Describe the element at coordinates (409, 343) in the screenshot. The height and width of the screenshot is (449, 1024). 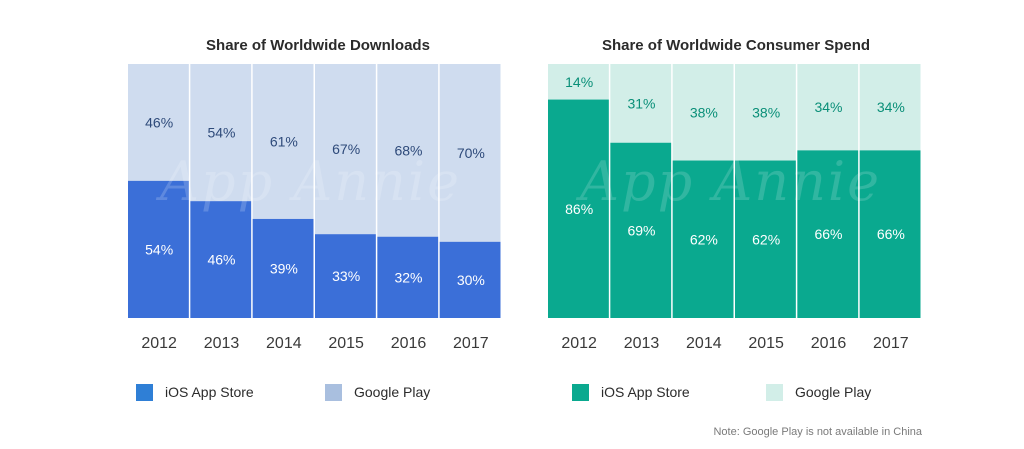
I see `downloads-tick-2016: 2016` at that location.